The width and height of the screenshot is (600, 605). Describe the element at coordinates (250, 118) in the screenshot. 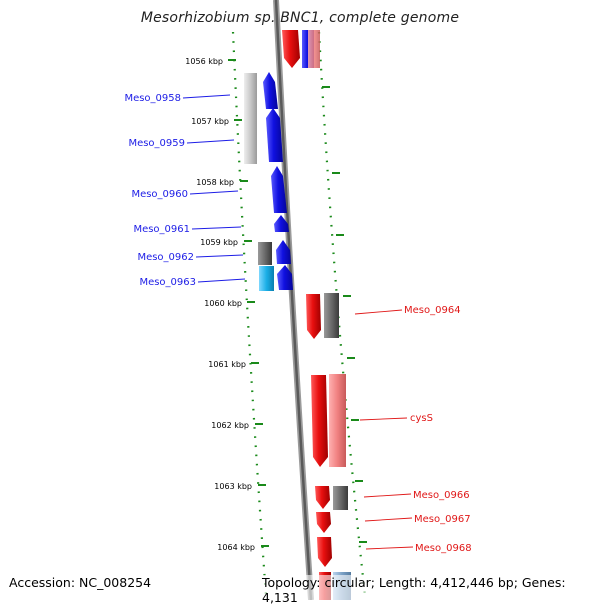

I see `pseudo-gene-block` at that location.